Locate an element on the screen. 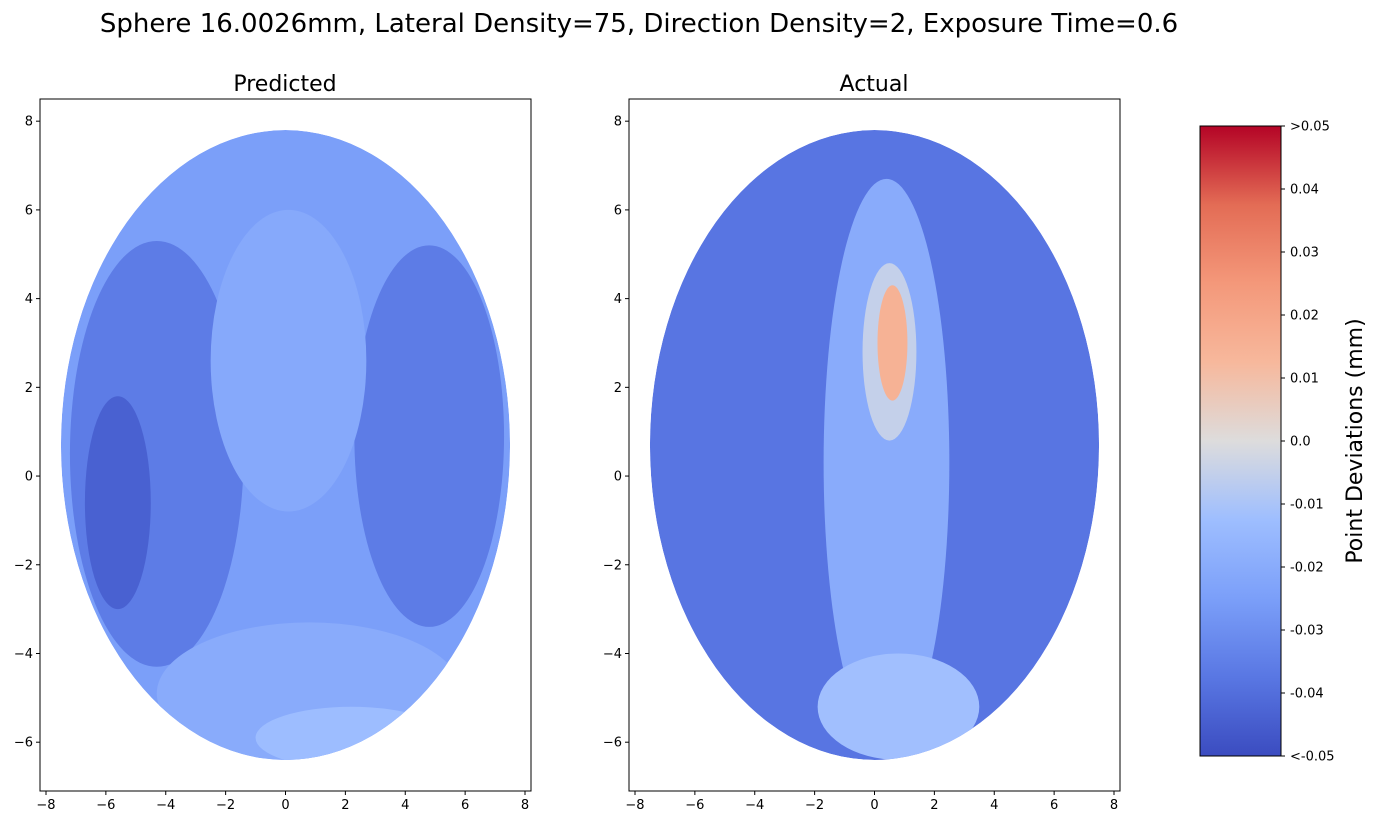 The image size is (1376, 826). predicted-y-ticks: −6 −4 −2 0 2 4 6 8 is located at coordinates (27, 433).